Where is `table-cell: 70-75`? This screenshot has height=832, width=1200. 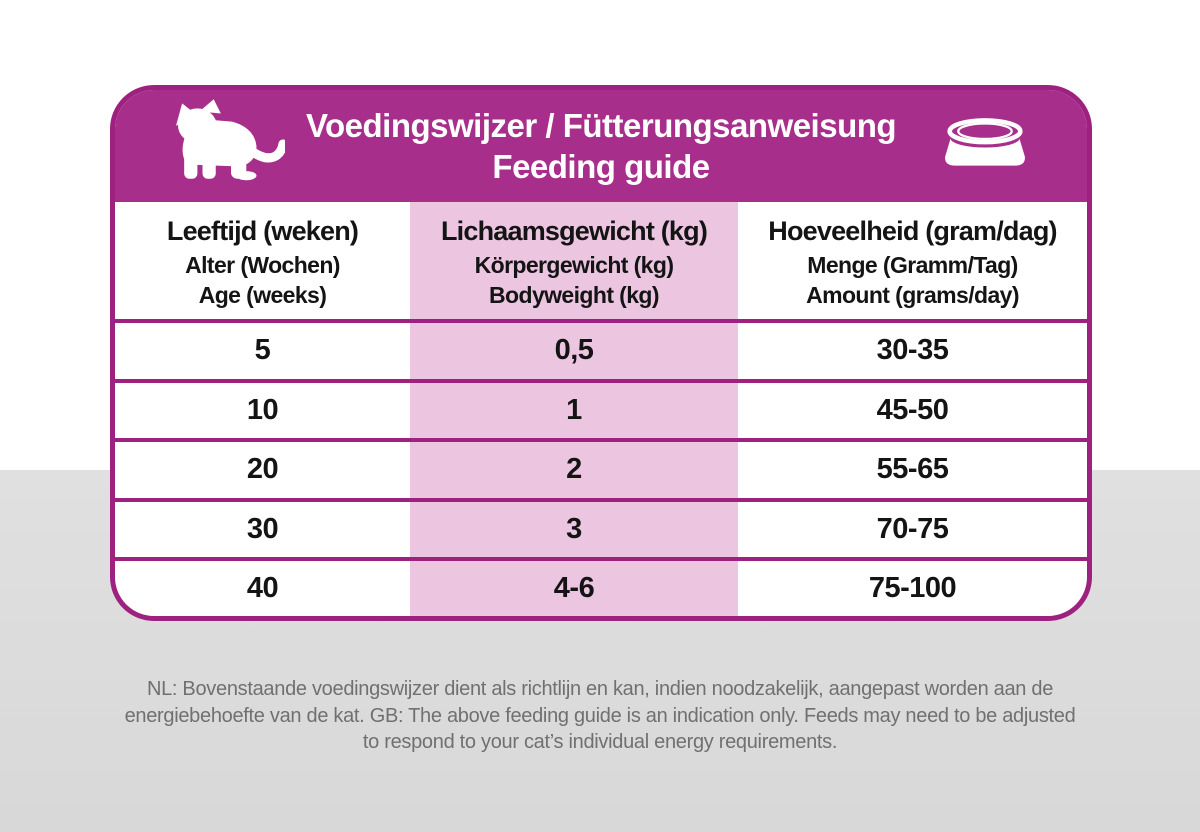 table-cell: 70-75 is located at coordinates (912, 527).